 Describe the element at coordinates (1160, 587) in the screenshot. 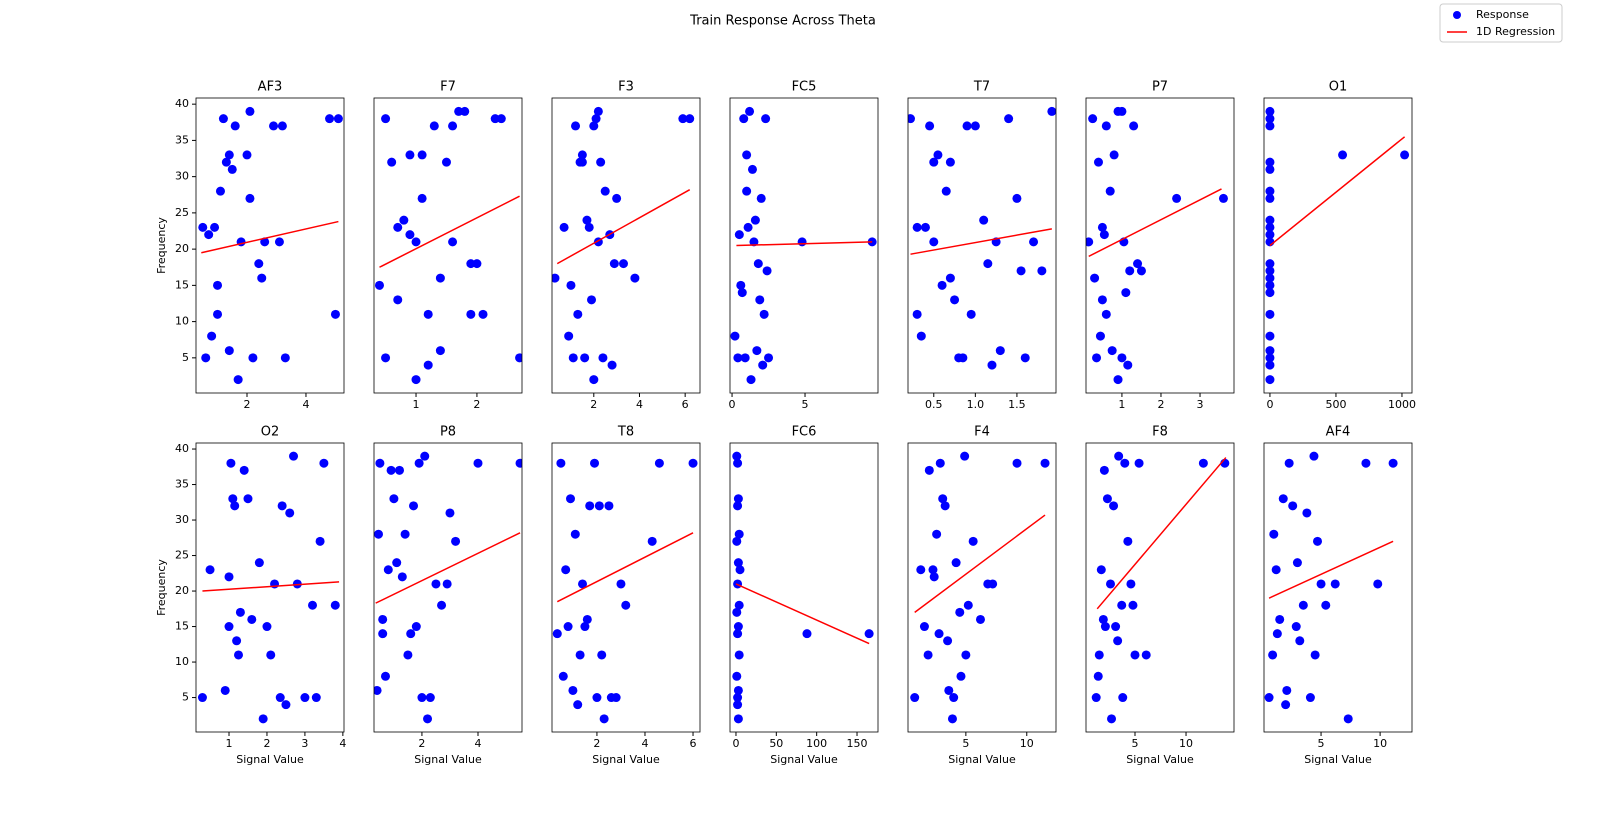

I see `plot-area` at that location.